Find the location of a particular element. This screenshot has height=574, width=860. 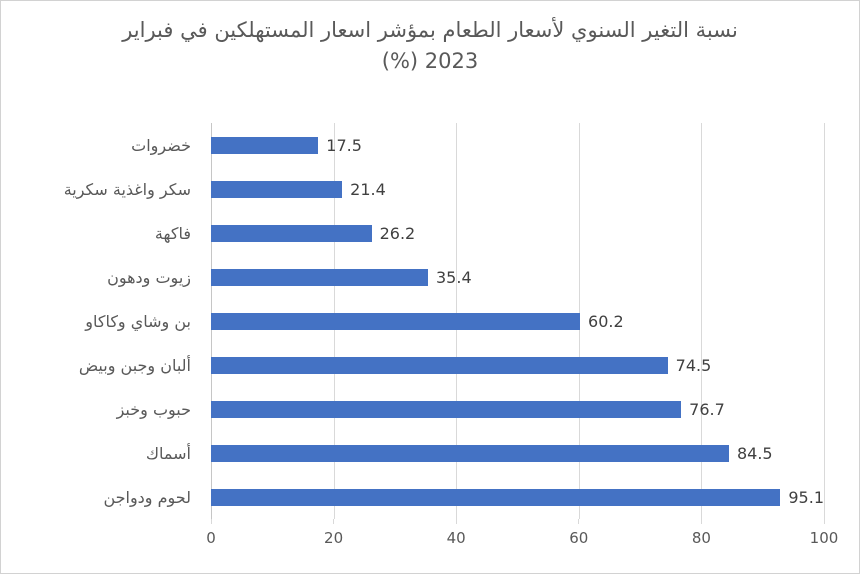

value-label: 35.4 is located at coordinates (454, 277).